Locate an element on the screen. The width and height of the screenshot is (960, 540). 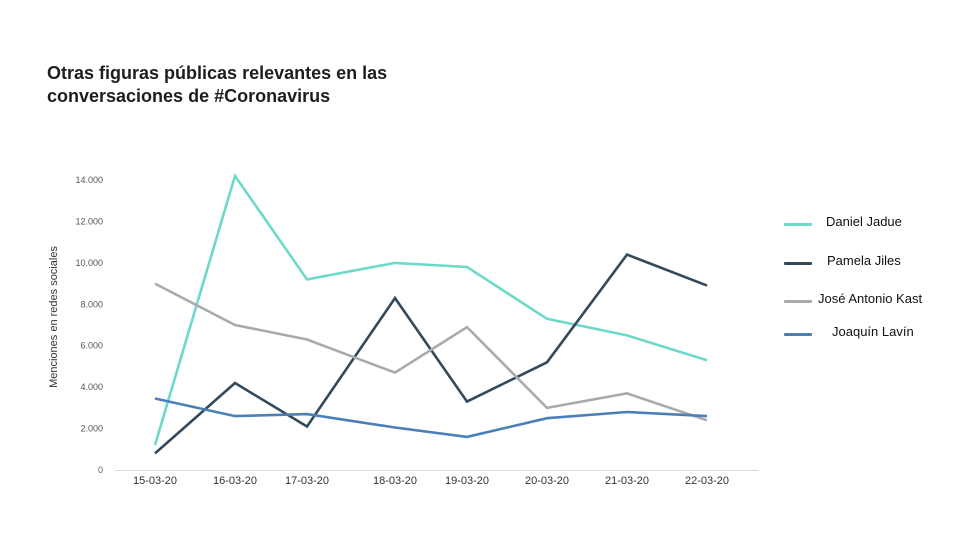
legend-item: Pamela Jiles is located at coordinates (869, 263).